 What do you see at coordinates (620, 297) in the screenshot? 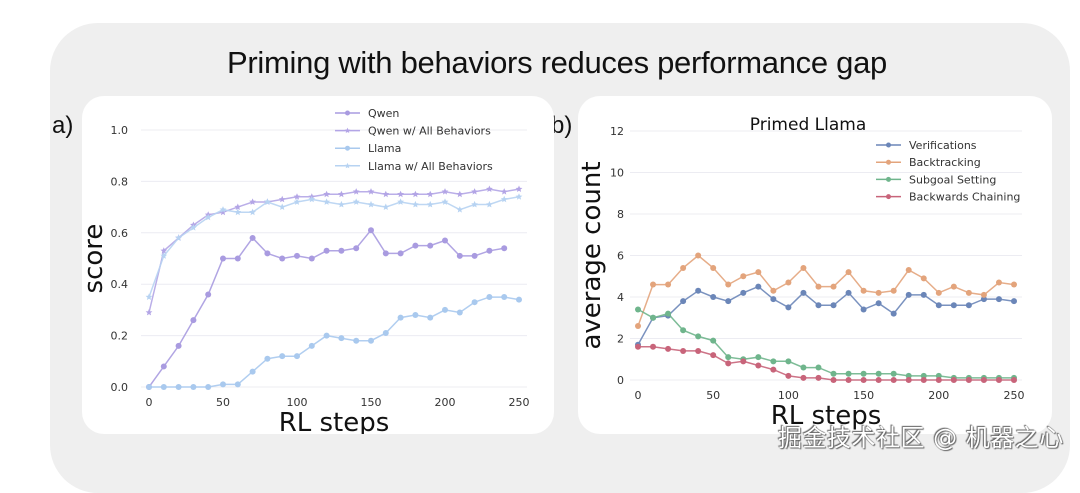
I see `y-tick-label: 4` at bounding box center [620, 297].